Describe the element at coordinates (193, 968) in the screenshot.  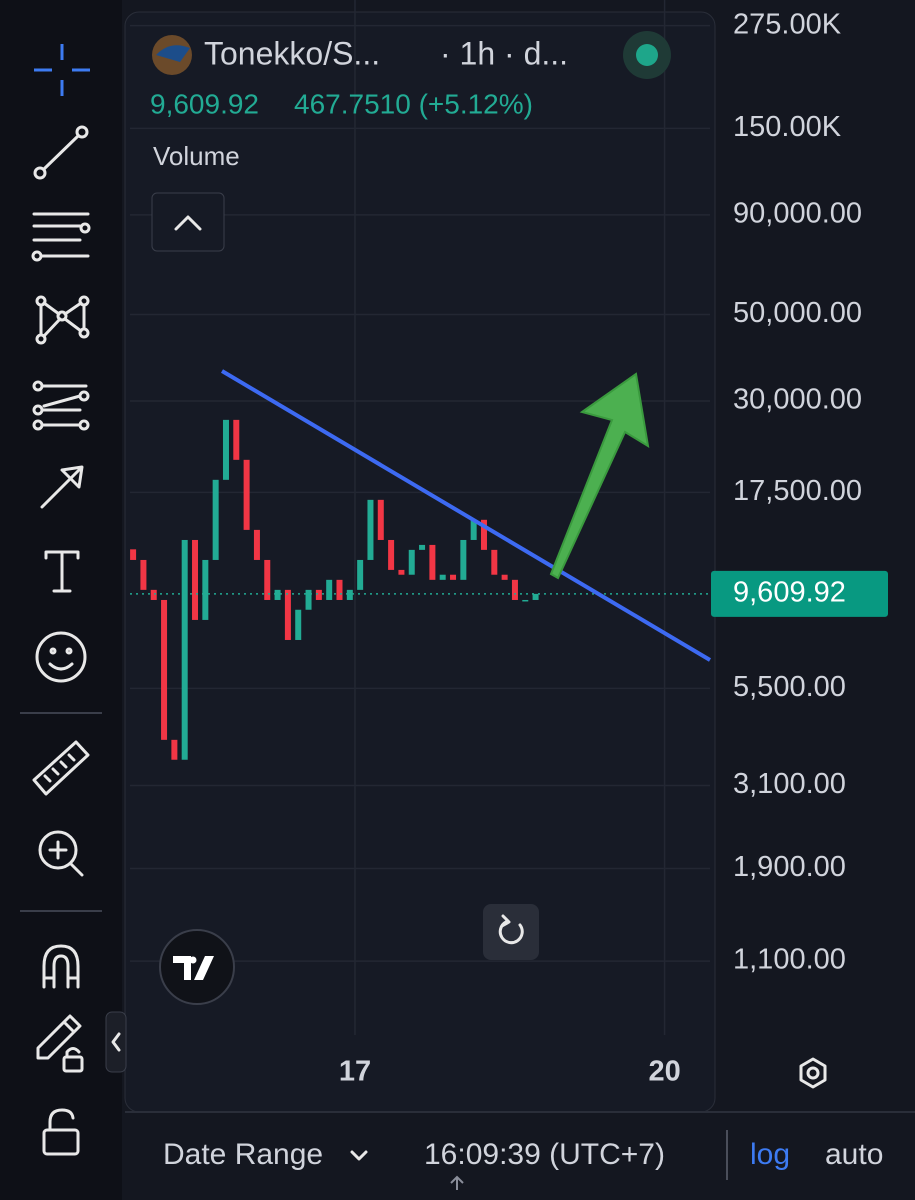
I see `tv-logo-art` at that location.